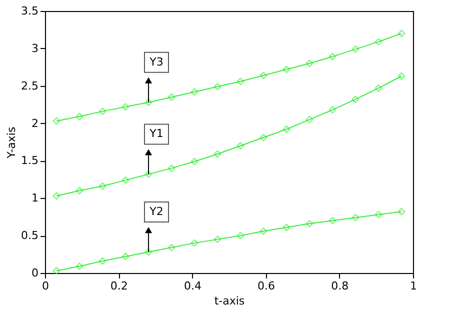  Describe the element at coordinates (11, 143) in the screenshot. I see `y-axis-title: Y-axis` at that location.